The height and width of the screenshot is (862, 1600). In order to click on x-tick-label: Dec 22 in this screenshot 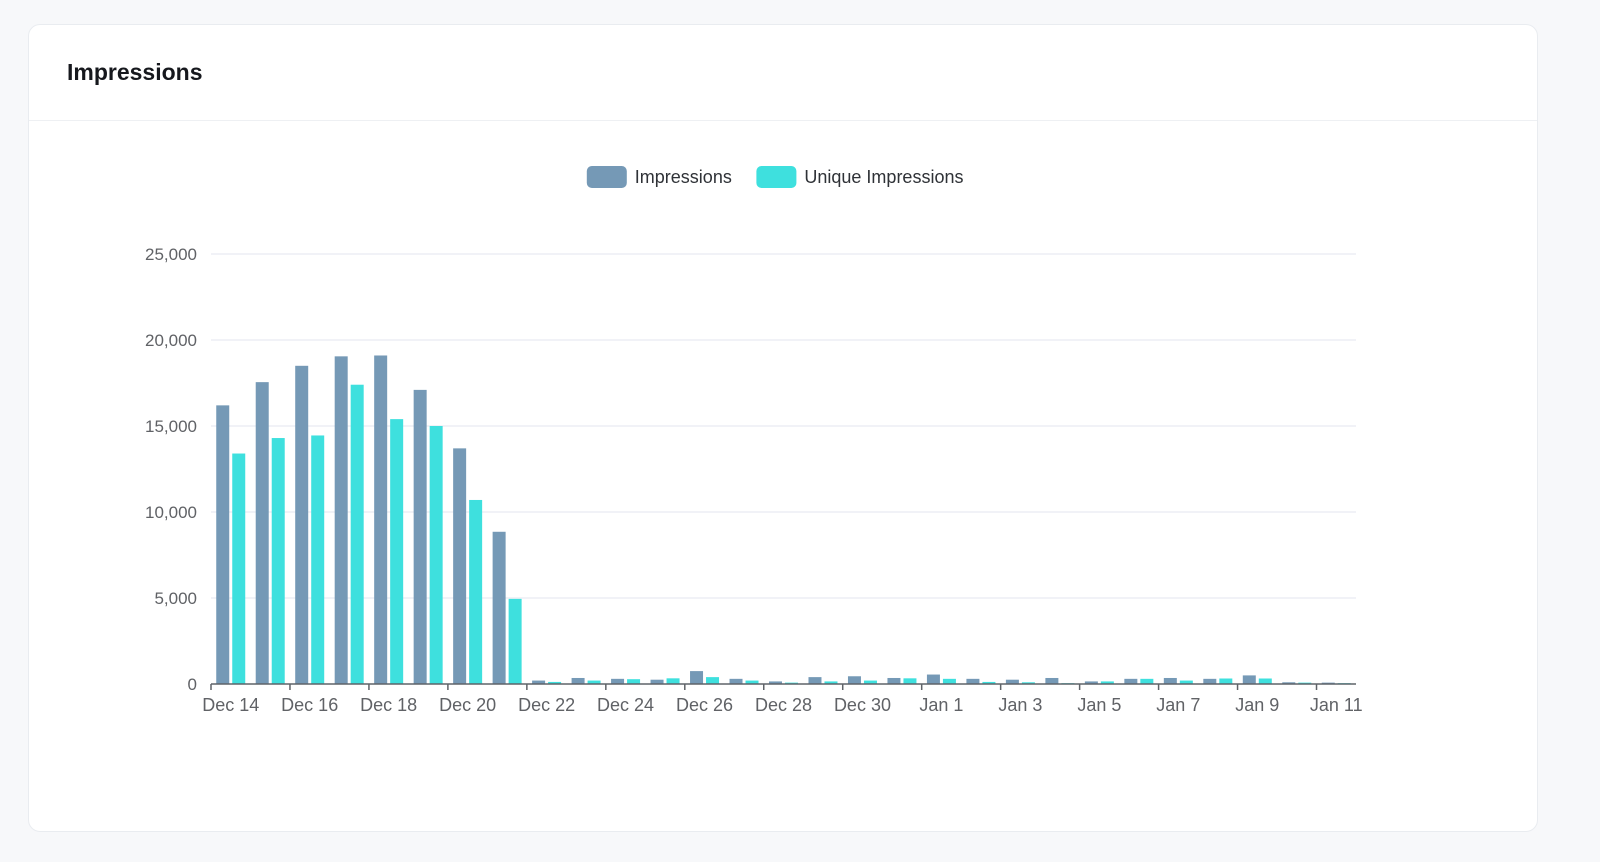, I will do `click(546, 705)`.